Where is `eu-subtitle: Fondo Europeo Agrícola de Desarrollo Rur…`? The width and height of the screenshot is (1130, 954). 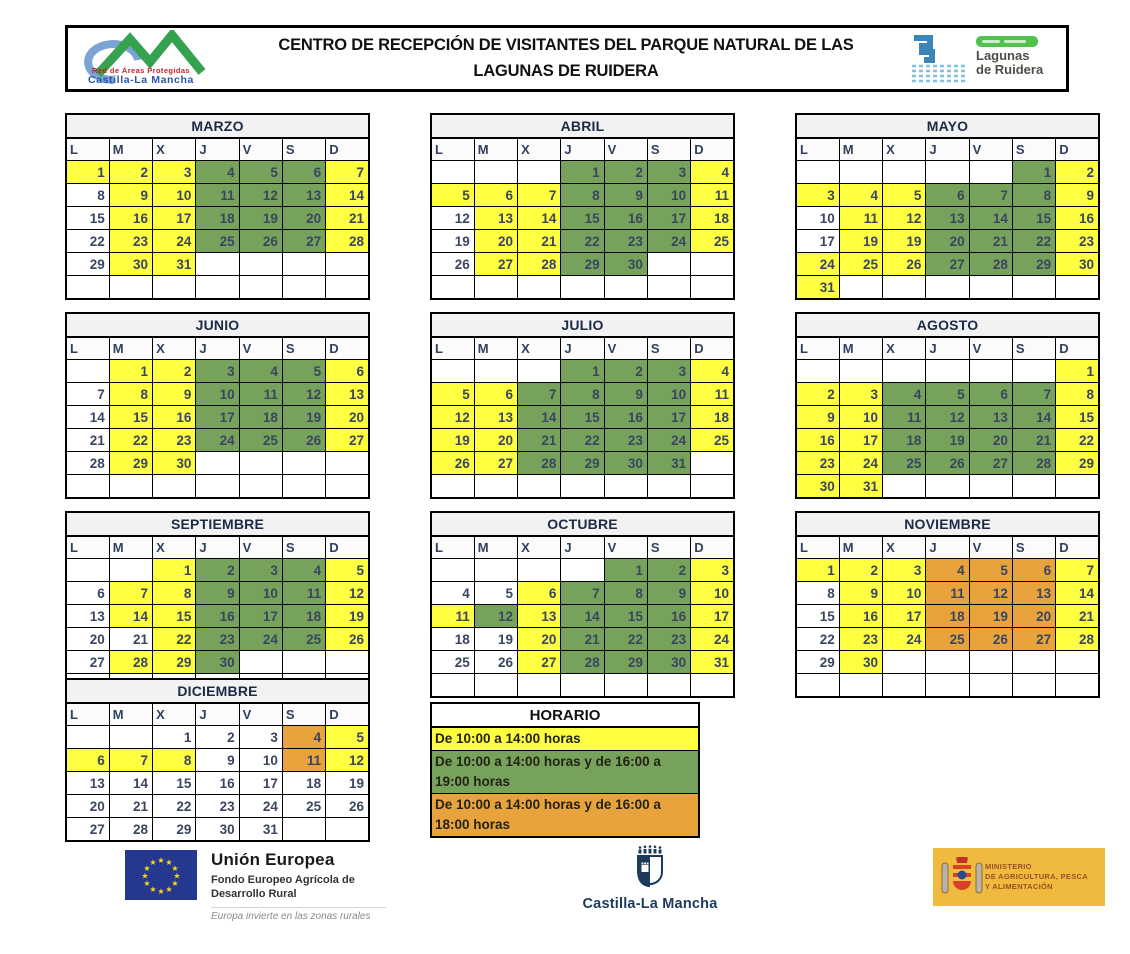 eu-subtitle: Fondo Europeo Agrícola de Desarrollo Rur… is located at coordinates (283, 887).